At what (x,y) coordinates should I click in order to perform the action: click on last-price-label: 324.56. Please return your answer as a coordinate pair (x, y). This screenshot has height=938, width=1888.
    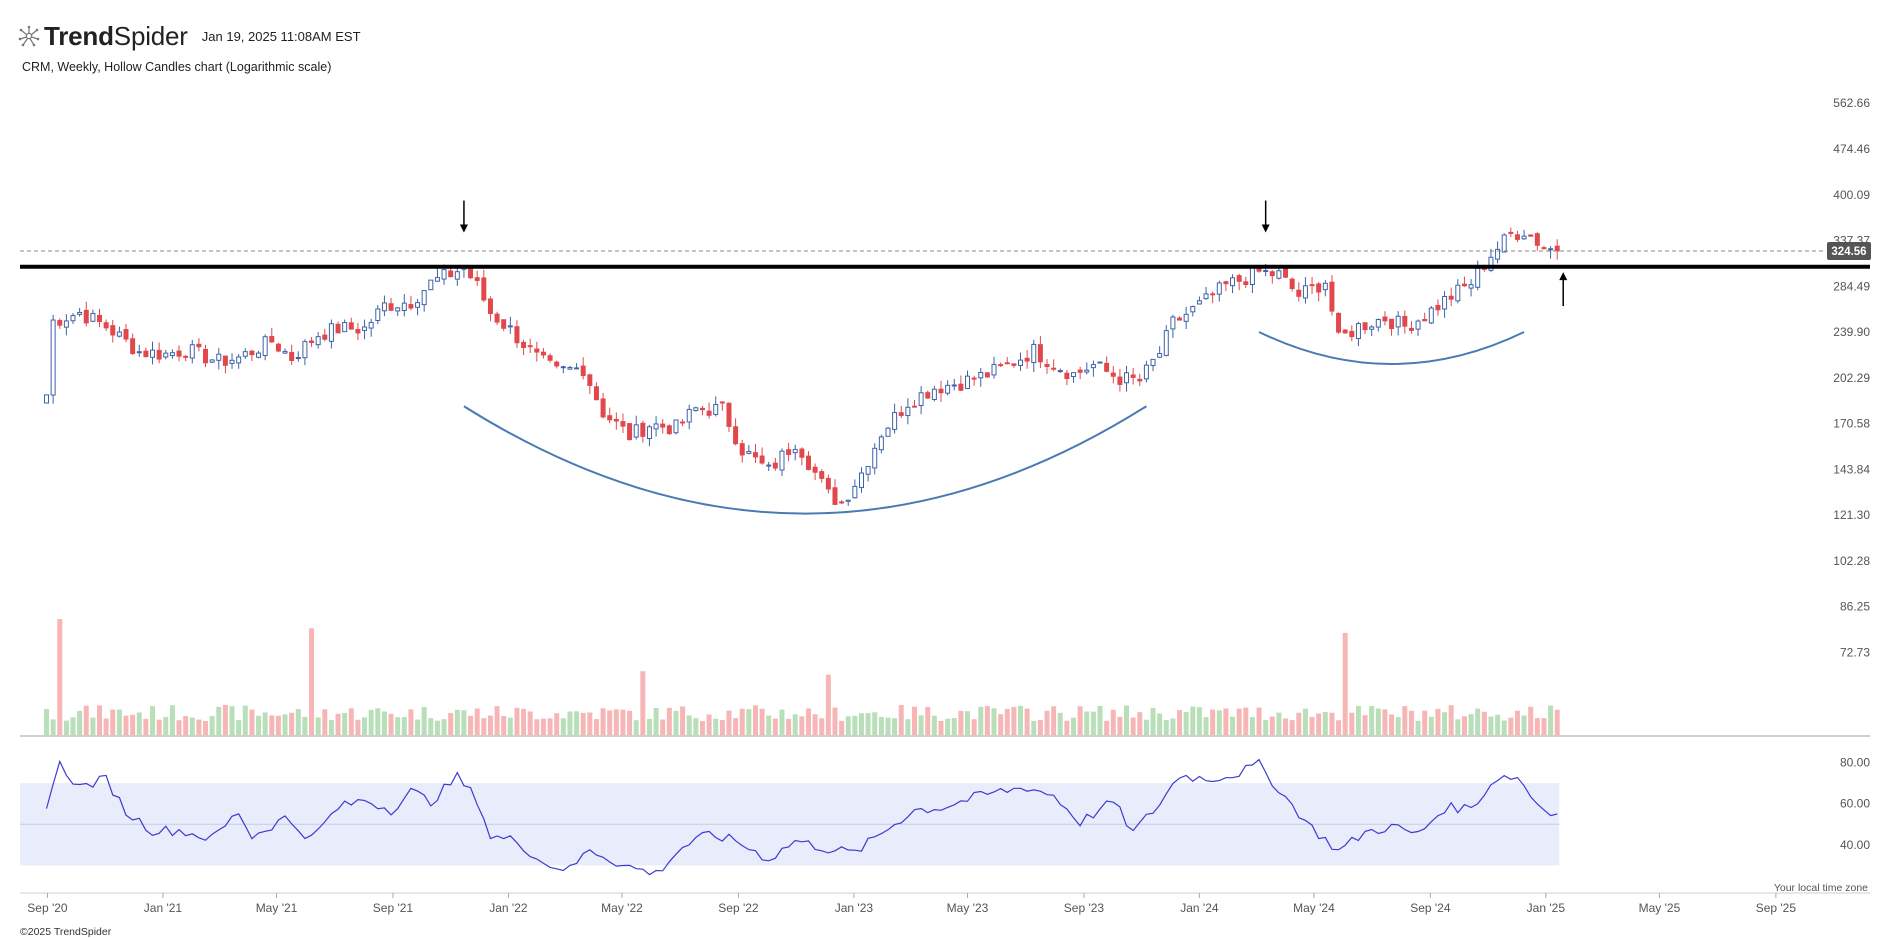
    Looking at the image, I should click on (1848, 252).